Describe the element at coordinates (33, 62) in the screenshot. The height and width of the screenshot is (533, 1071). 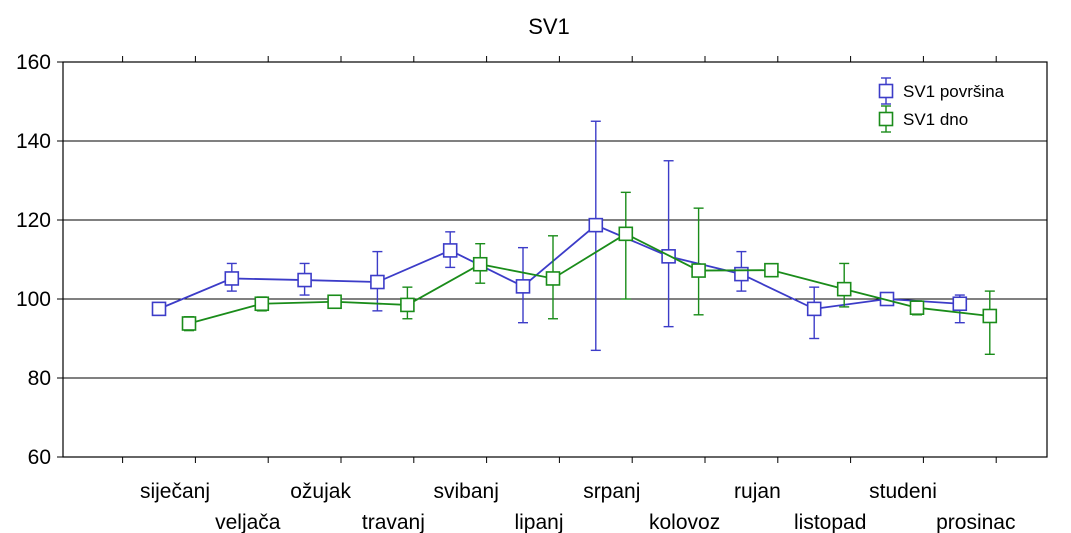
I see `y-tick-label: 160` at that location.